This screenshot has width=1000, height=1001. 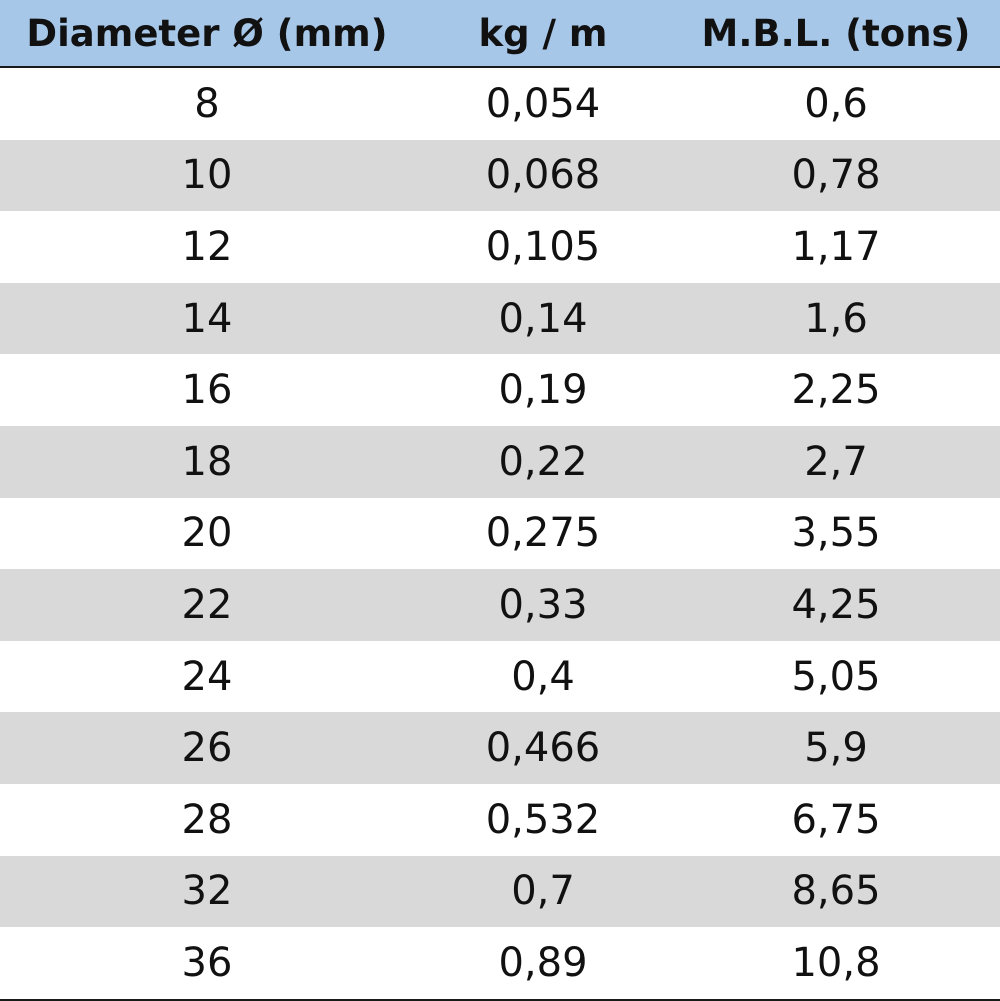 I want to click on cell: kg / m, so click(x=543, y=33).